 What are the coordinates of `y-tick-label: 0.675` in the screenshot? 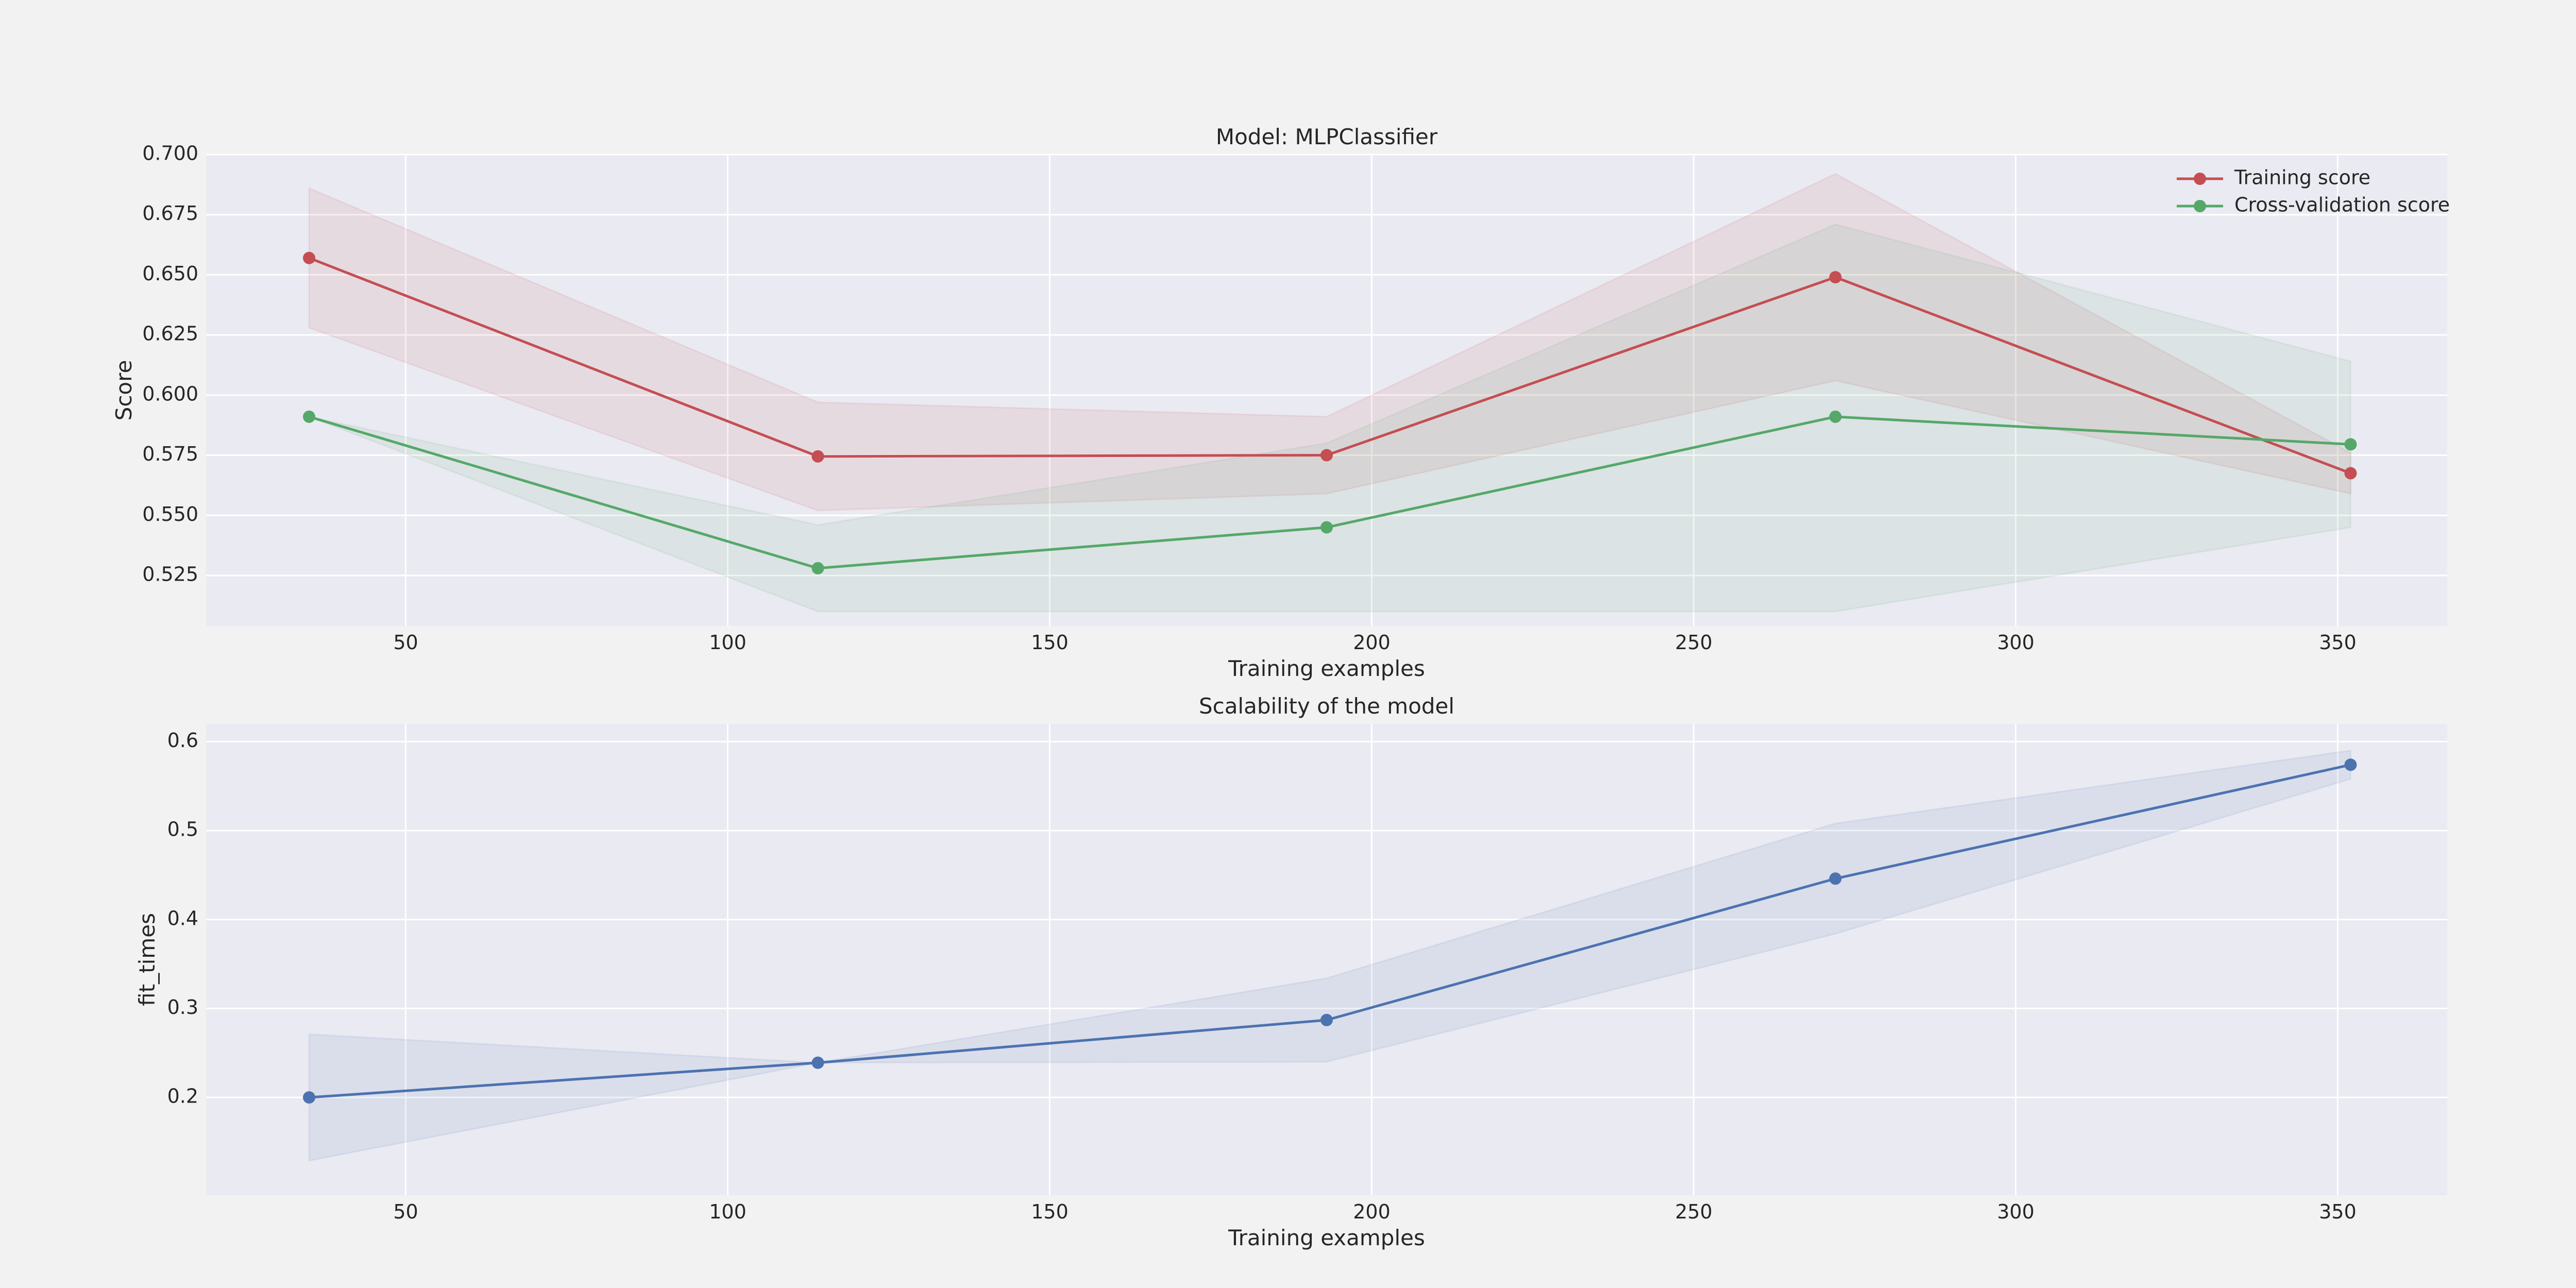 It's located at (170, 213).